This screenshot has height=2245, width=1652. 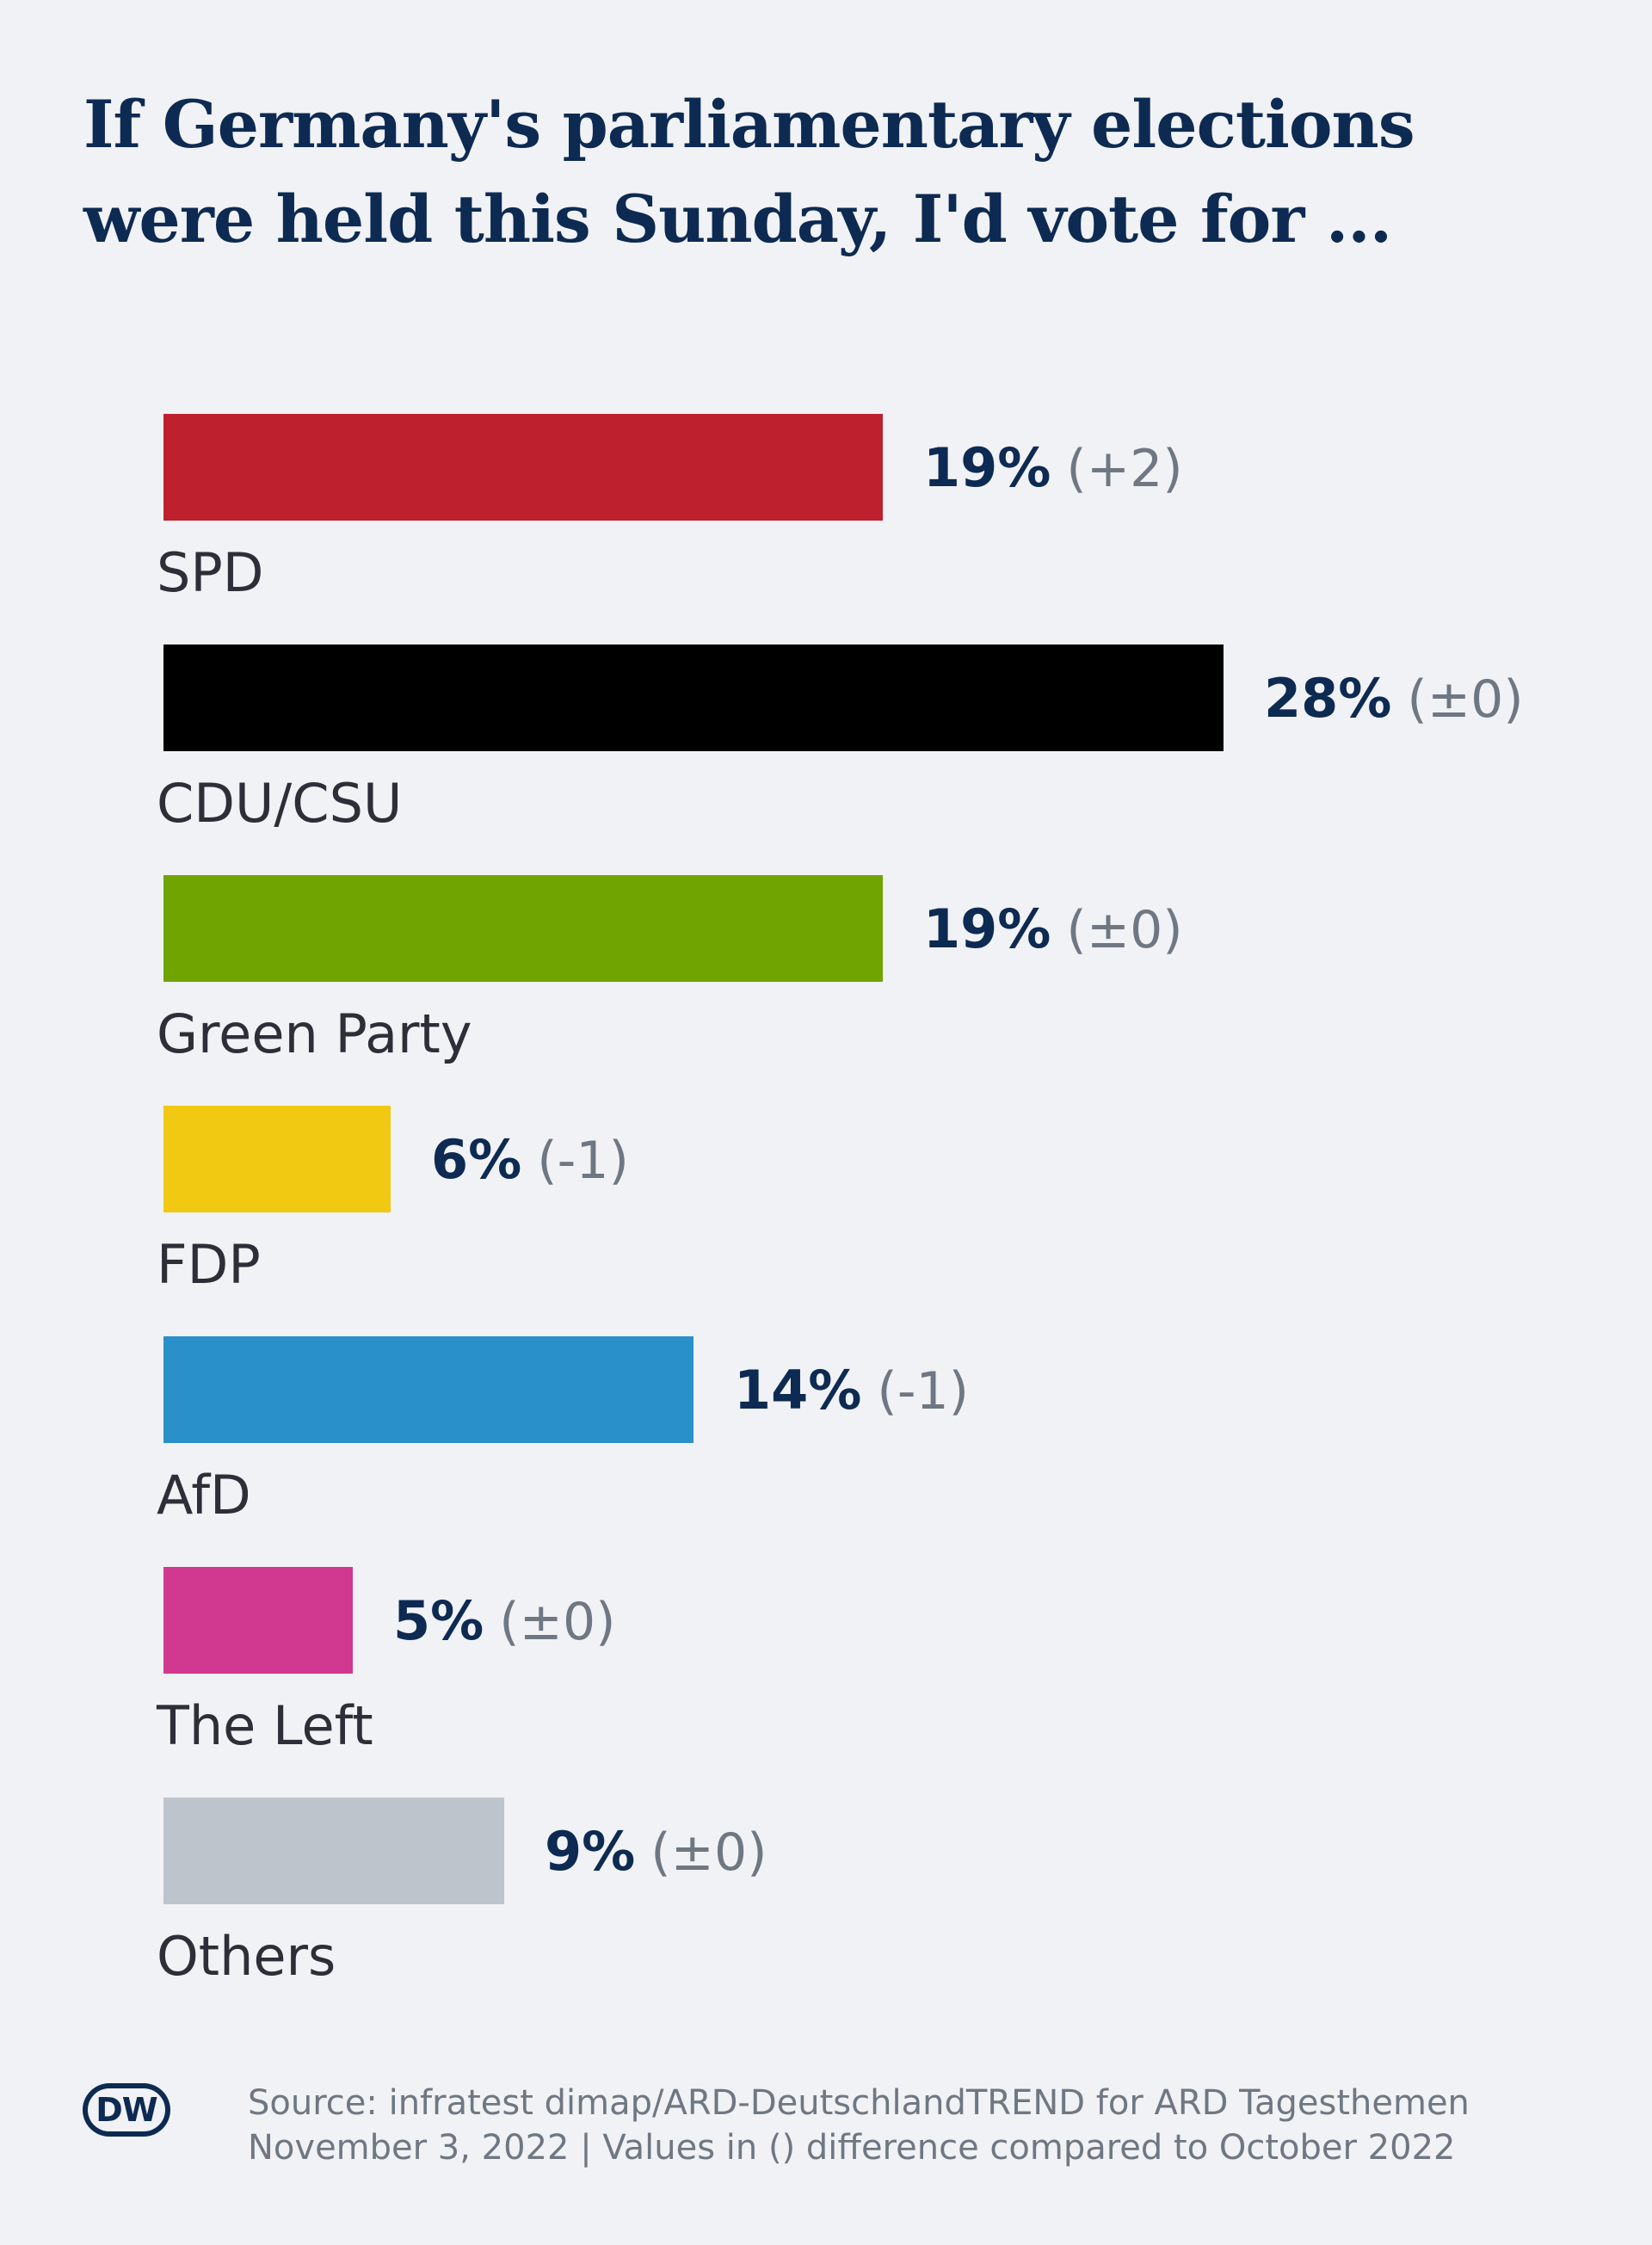 I want to click on dw-logo: DW, so click(x=126, y=2110).